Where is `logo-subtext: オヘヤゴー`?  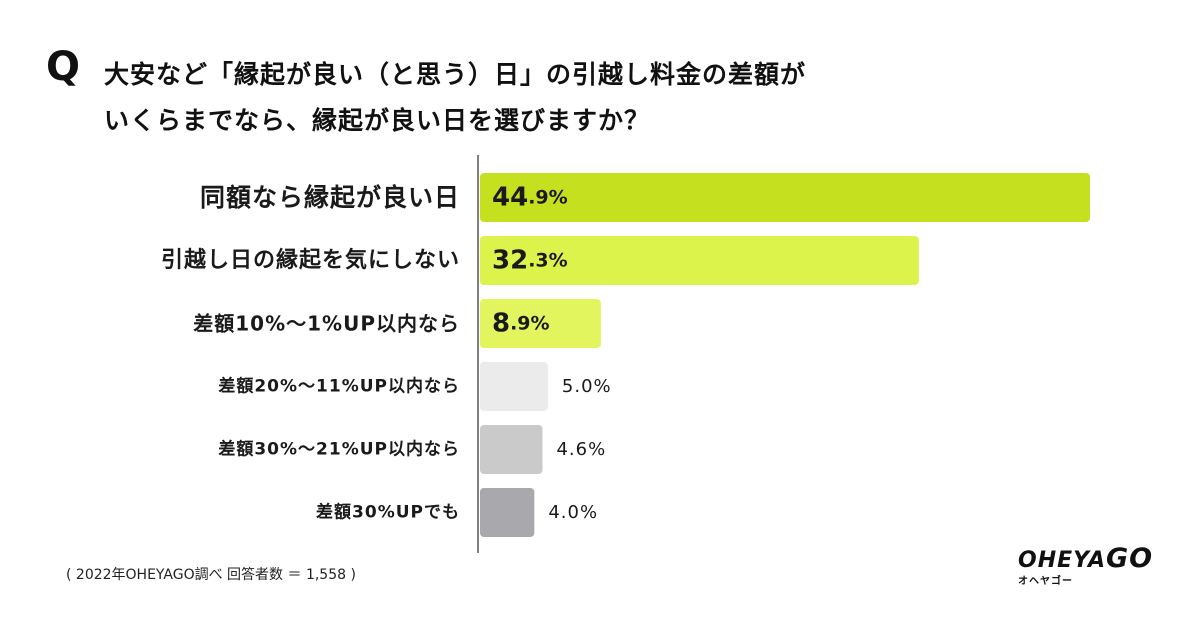
logo-subtext: オヘヤゴー is located at coordinates (1045, 581).